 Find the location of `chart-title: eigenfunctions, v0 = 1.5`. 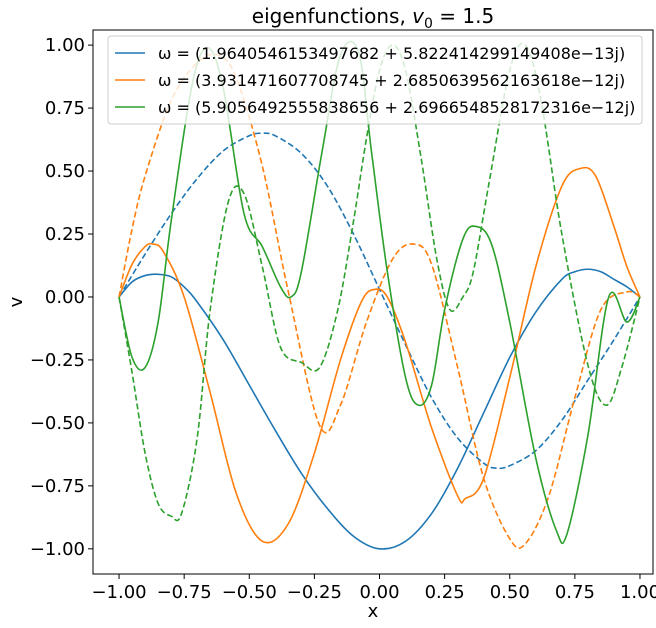

chart-title: eigenfunctions, v0 = 1.5 is located at coordinates (373, 18).